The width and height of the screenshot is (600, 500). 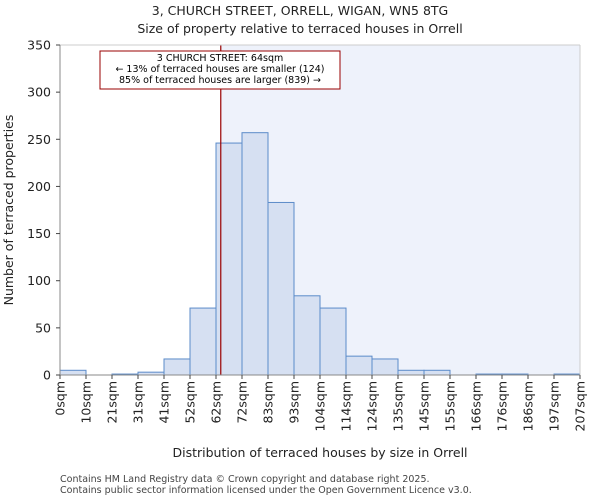 What do you see at coordinates (255, 254) in the screenshot?
I see `bar-72sqm` at bounding box center [255, 254].